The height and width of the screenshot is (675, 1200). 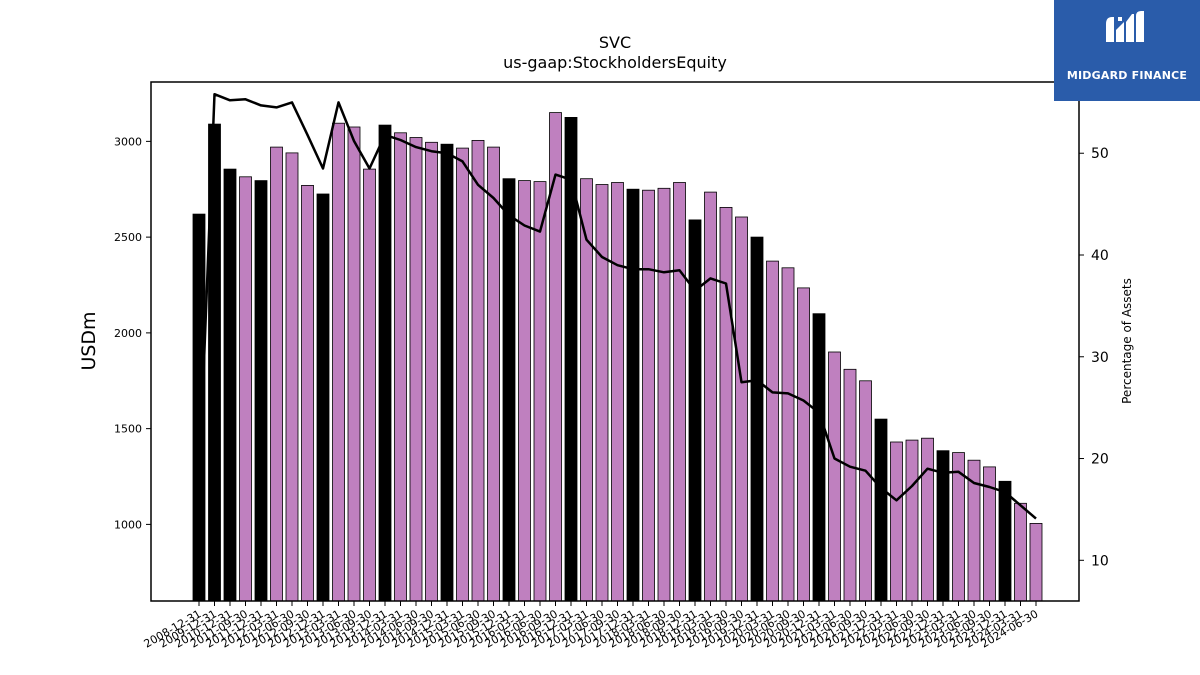 I want to click on y-tick-label: 1500, so click(x=128, y=429).